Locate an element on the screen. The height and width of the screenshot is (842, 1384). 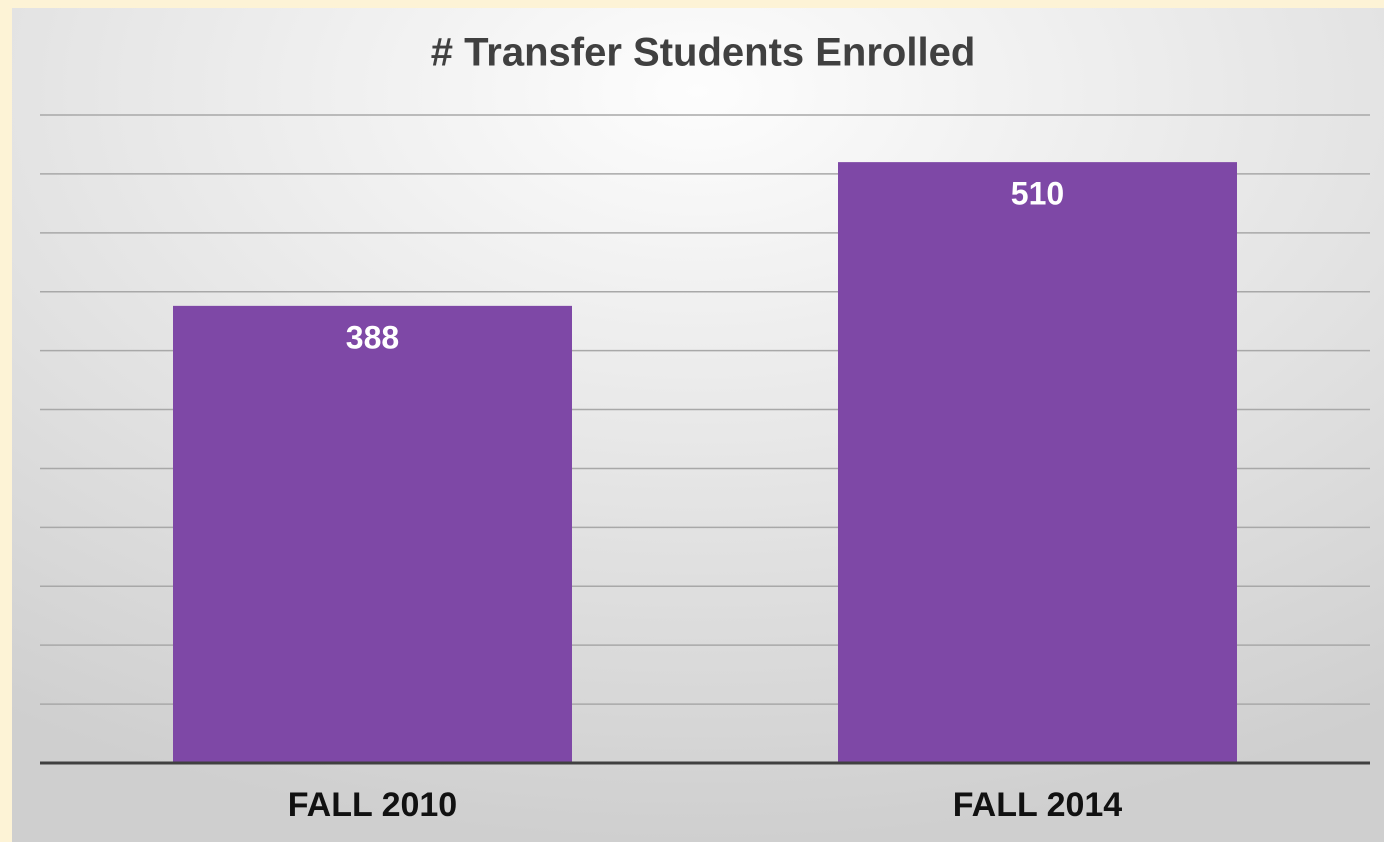
data-label: 510 is located at coordinates (1037, 194).